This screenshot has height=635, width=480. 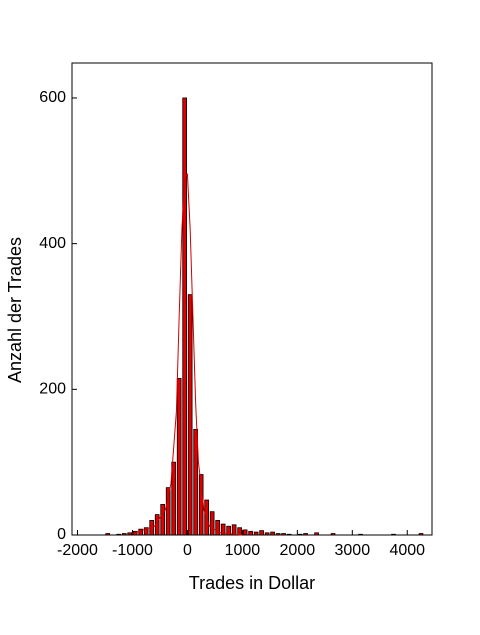 I want to click on y-tick-label: 600, so click(x=52, y=97).